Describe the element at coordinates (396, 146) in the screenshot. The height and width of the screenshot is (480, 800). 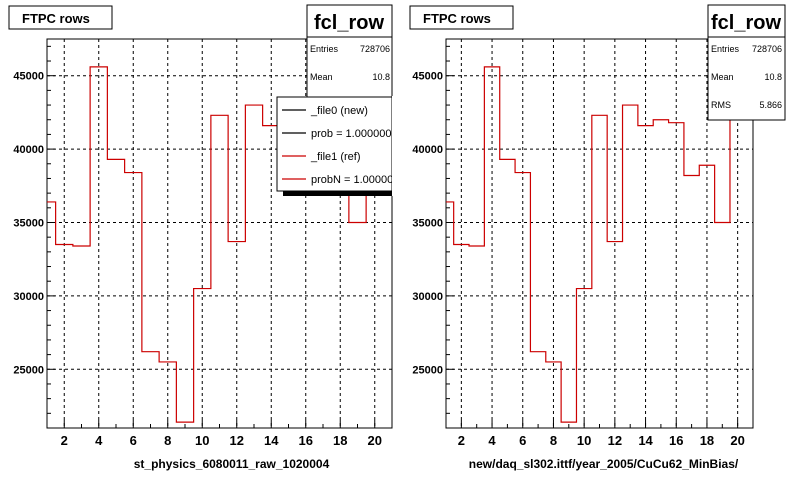
I see `legend-edge-mask` at that location.